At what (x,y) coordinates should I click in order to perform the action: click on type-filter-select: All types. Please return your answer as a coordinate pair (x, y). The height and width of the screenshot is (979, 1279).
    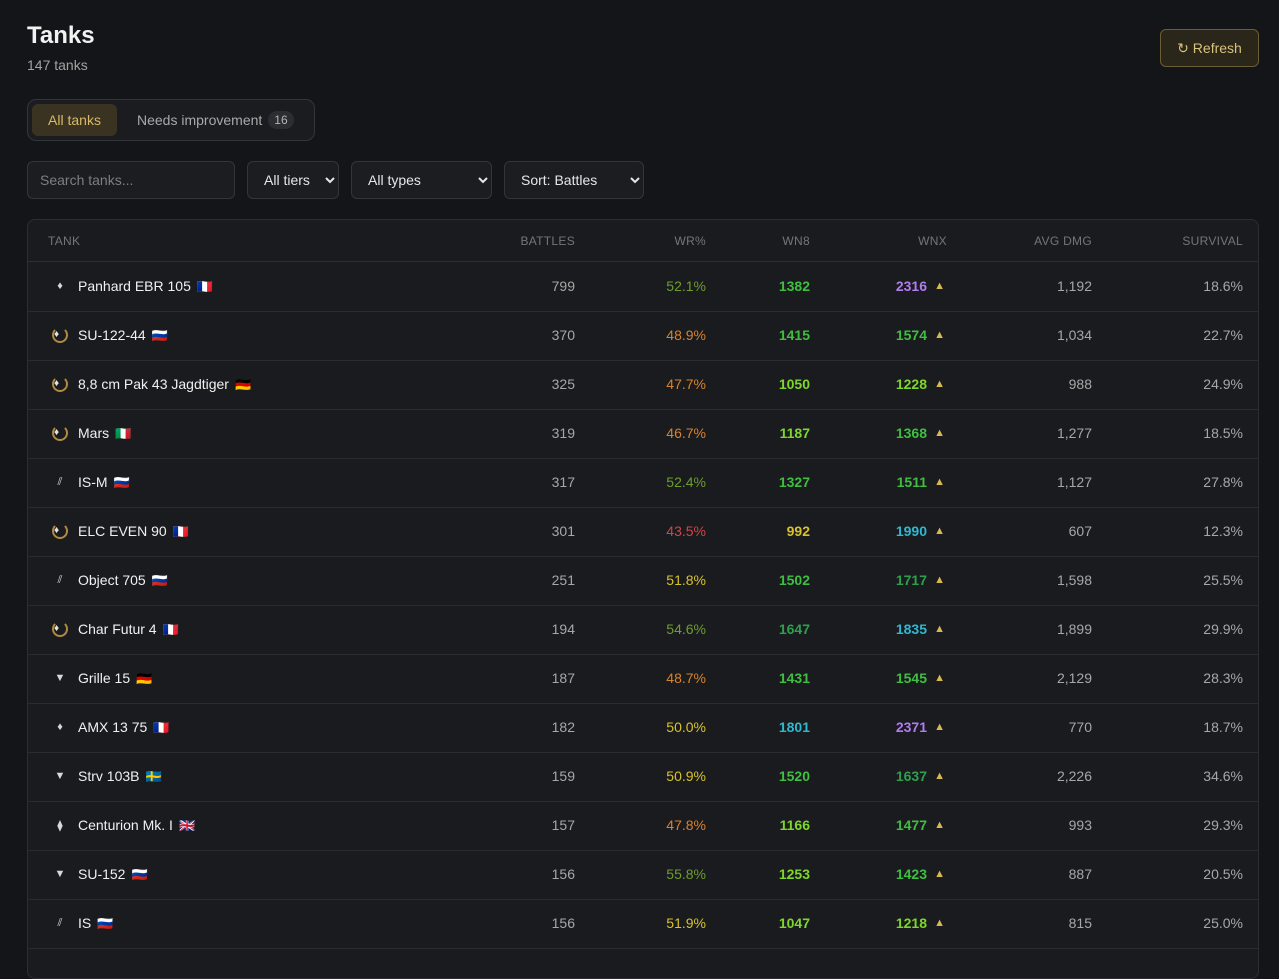
    Looking at the image, I should click on (421, 180).